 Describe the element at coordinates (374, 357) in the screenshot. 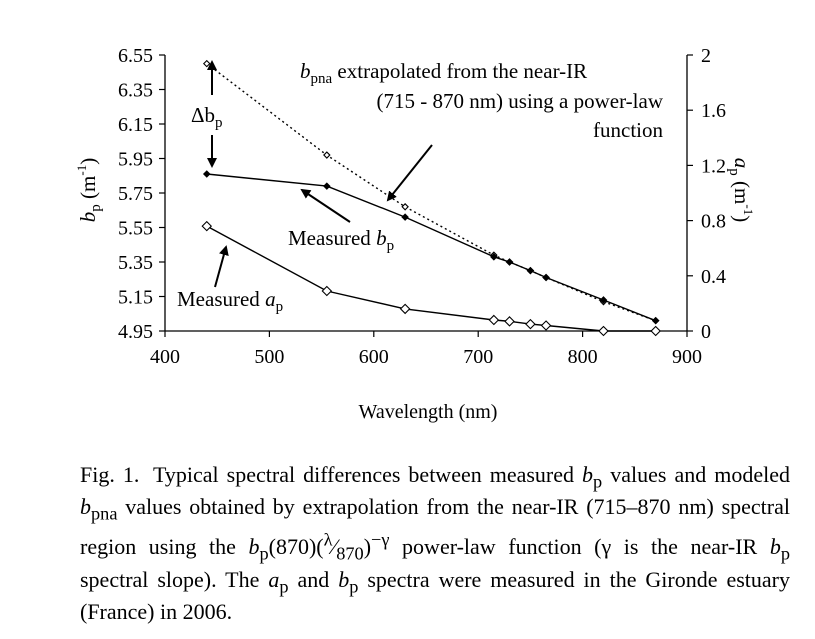

I see `x-tick-label: 600` at that location.